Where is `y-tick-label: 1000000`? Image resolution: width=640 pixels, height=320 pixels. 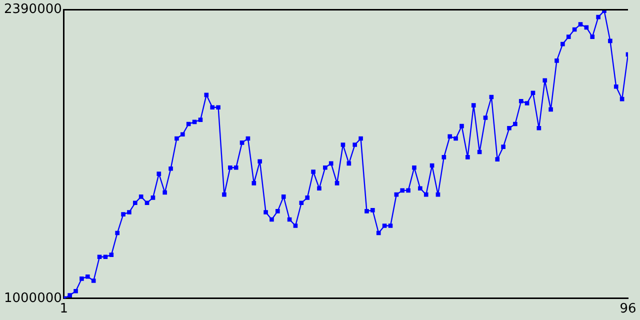 y-tick-label: 1000000 is located at coordinates (33, 298).